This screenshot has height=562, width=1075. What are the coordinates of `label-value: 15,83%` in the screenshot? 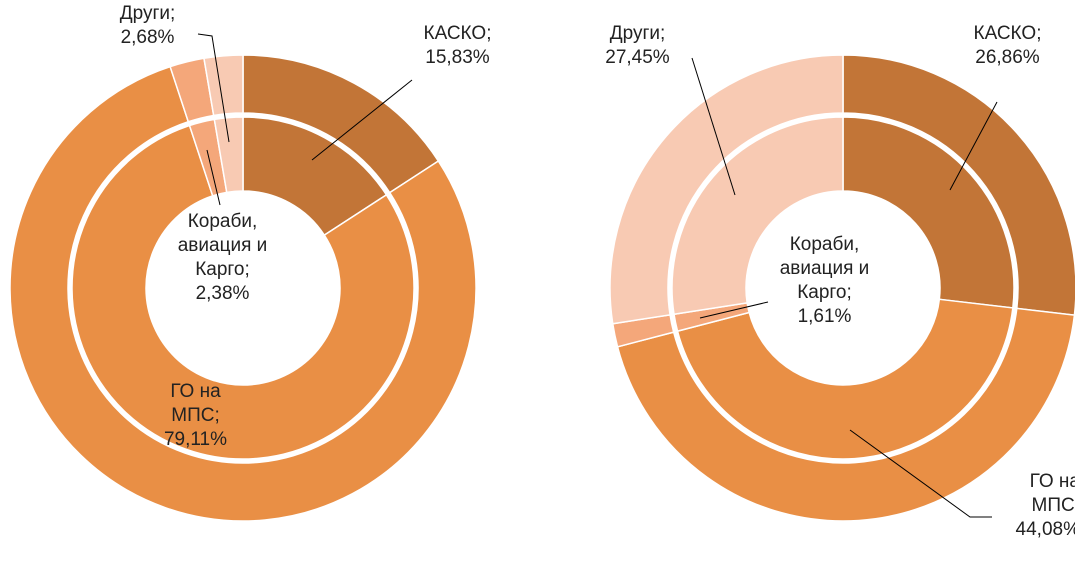 It's located at (457, 57).